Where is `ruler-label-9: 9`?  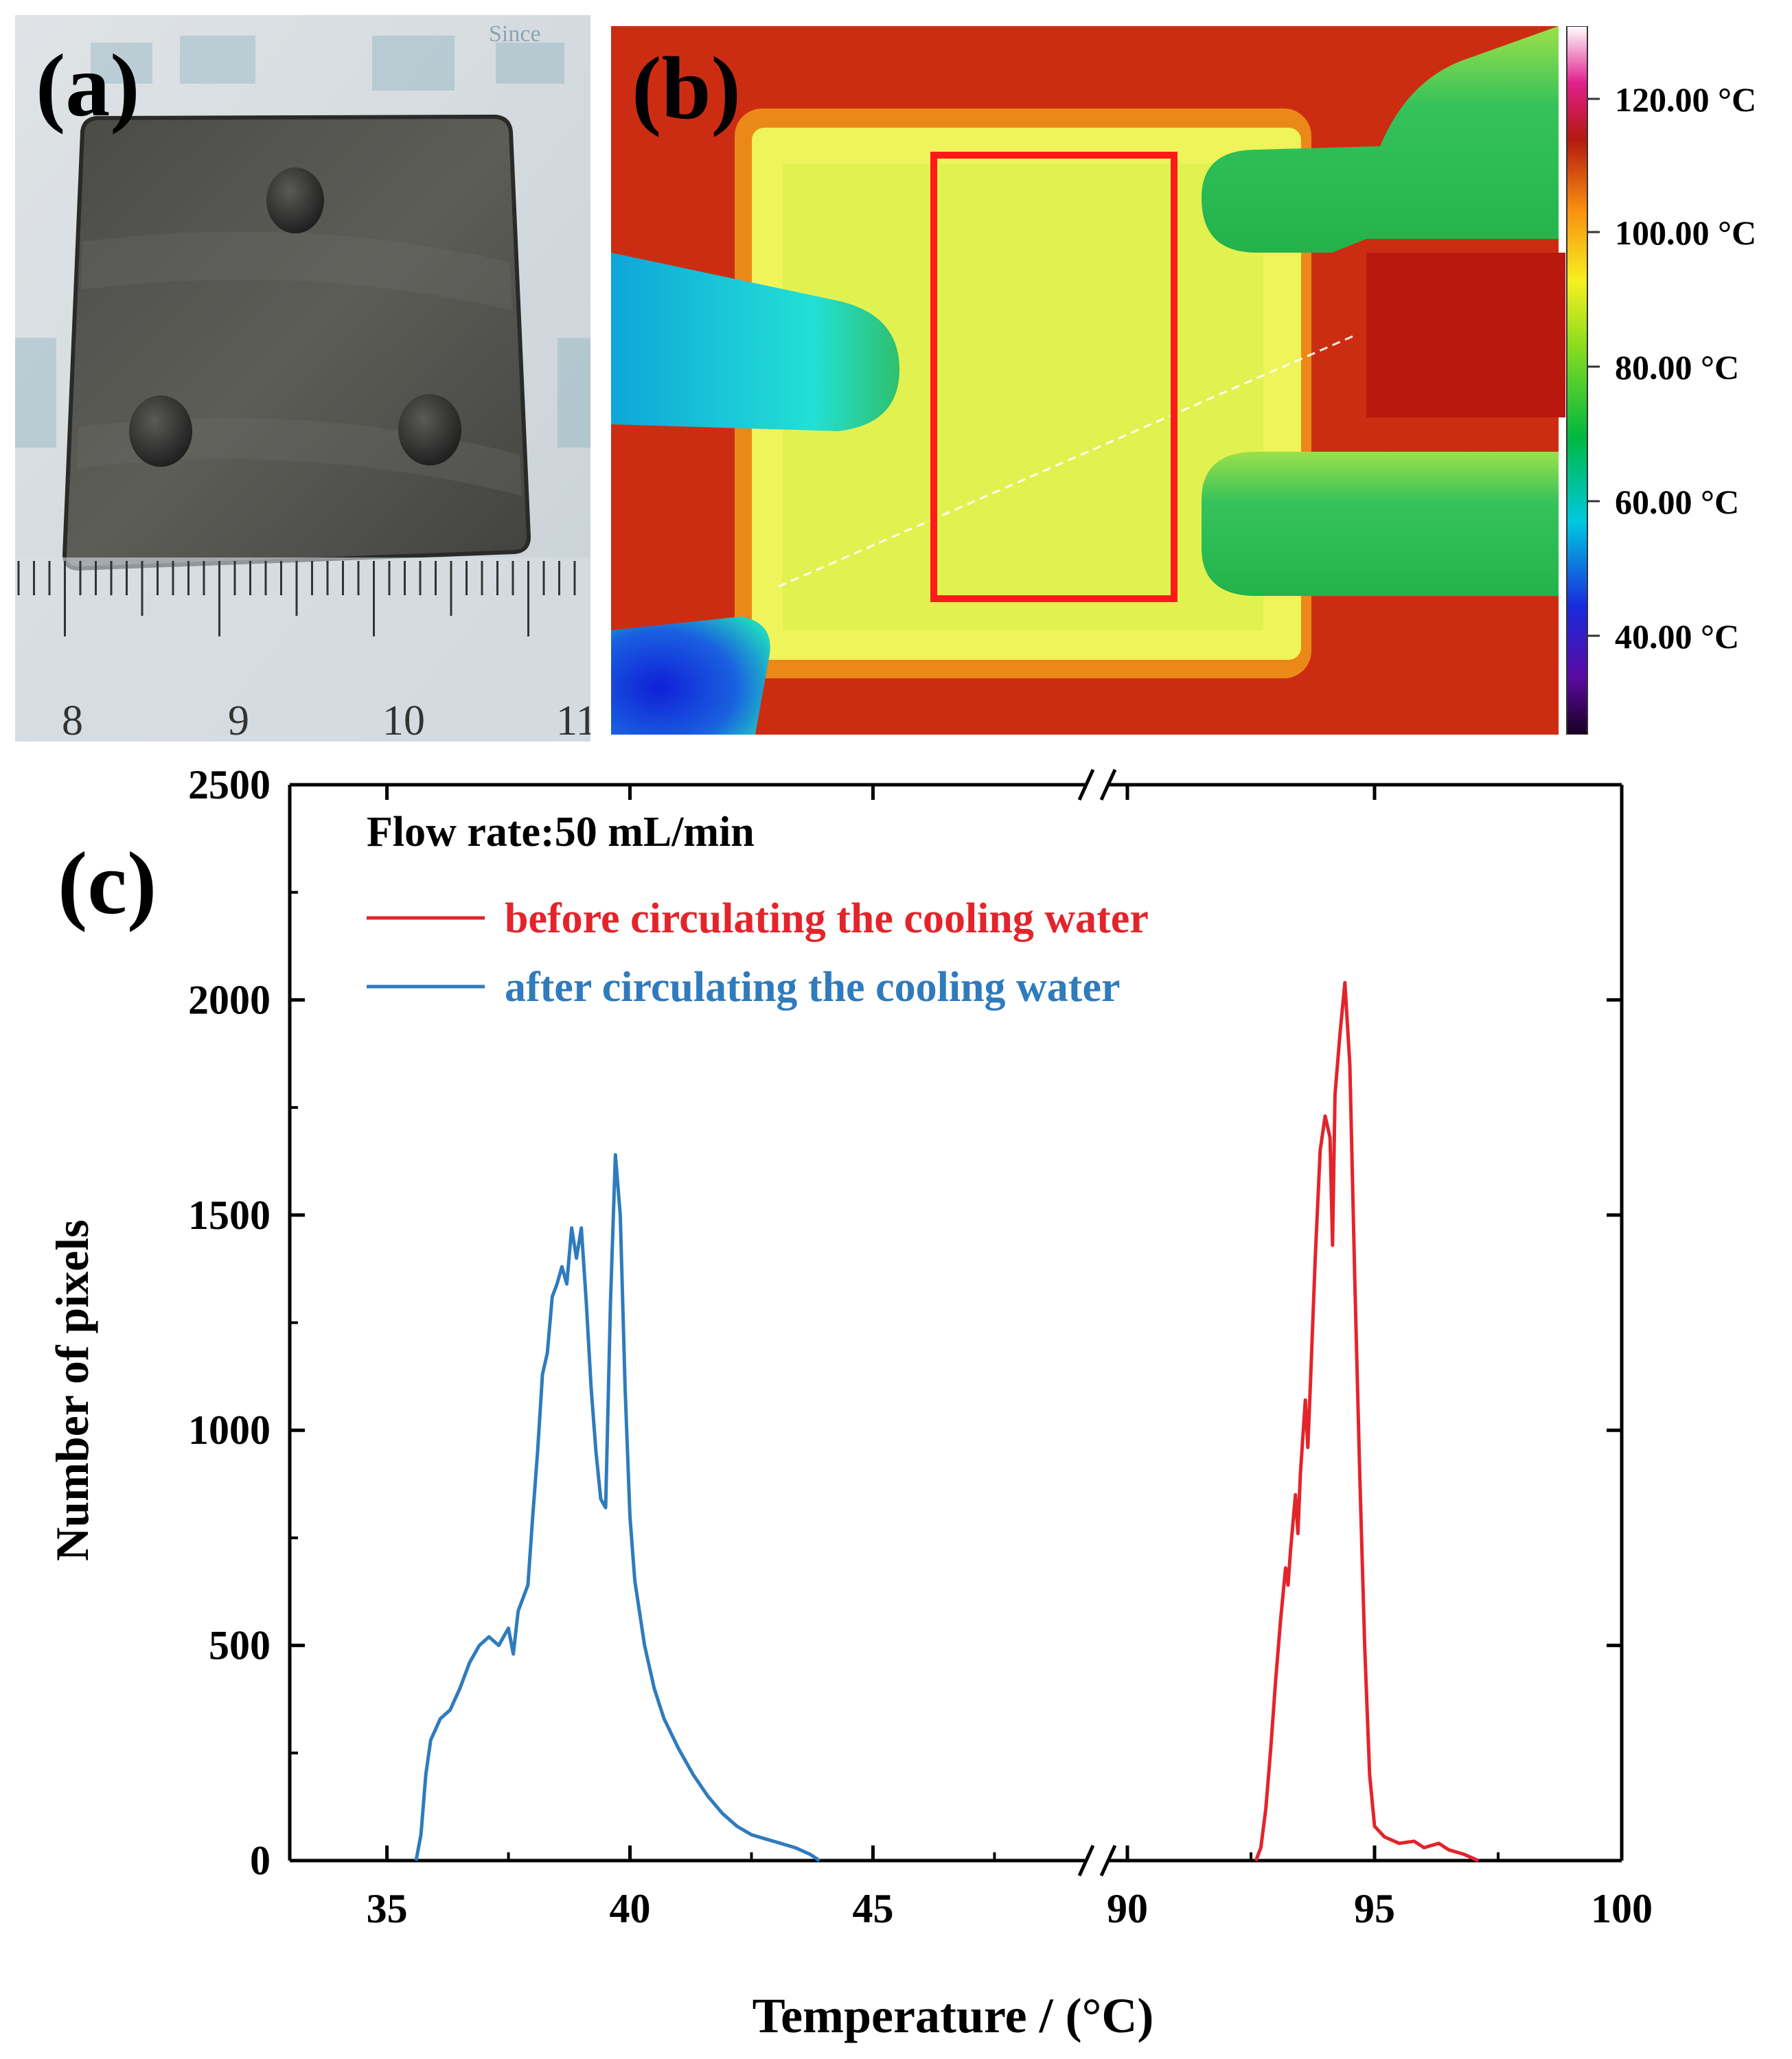 ruler-label-9: 9 is located at coordinates (238, 719).